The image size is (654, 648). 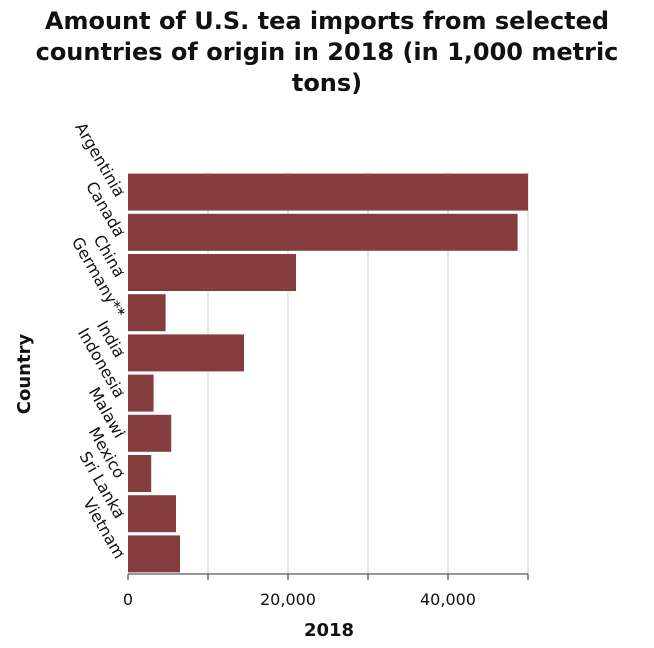 I want to click on bar-mexico, so click(x=140, y=473).